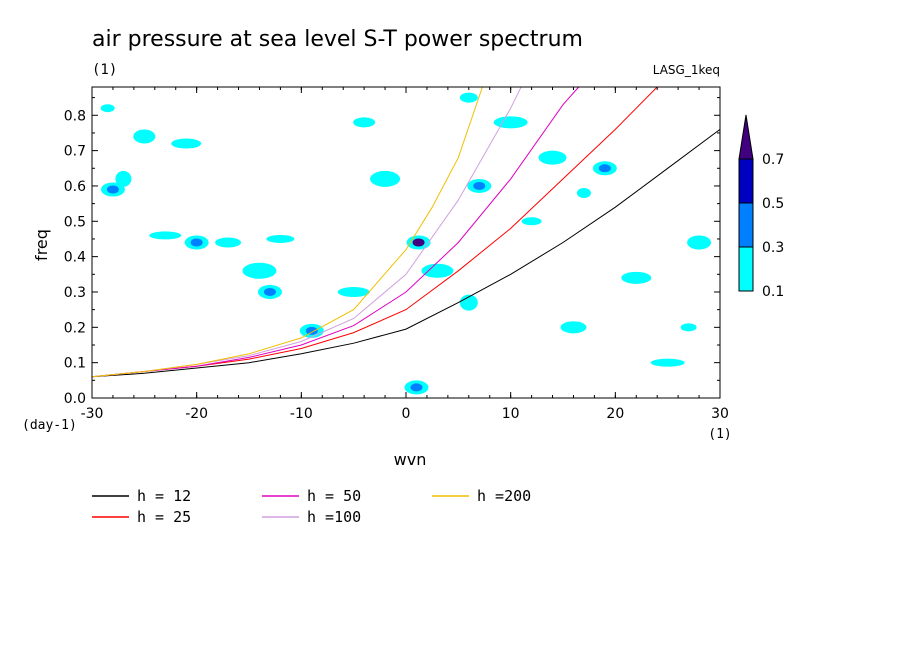 This screenshot has height=654, width=904. I want to click on legend-label: h = 50, so click(334, 496).